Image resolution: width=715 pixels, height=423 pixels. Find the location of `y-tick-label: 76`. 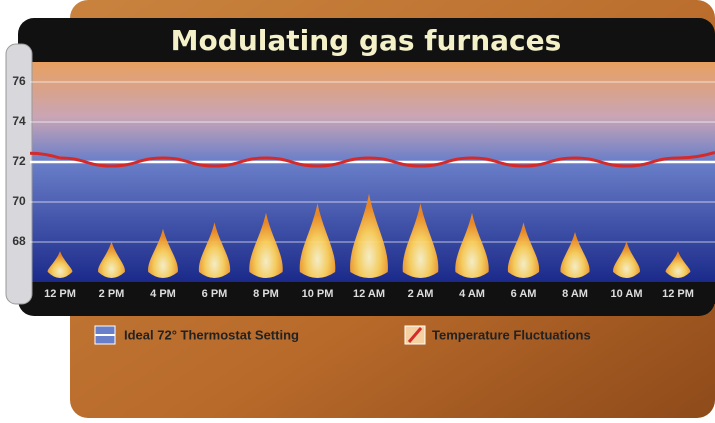

y-tick-label: 76 is located at coordinates (19, 81).